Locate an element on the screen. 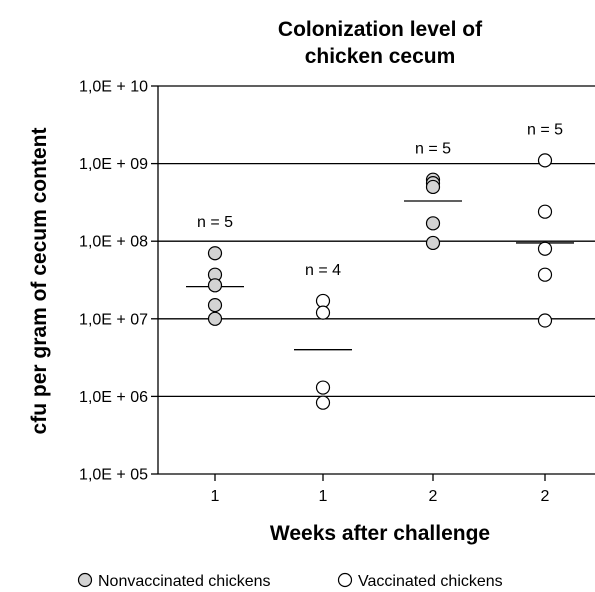 The width and height of the screenshot is (595, 592). y-tick-label: 1,0E + 08 is located at coordinates (113, 242).